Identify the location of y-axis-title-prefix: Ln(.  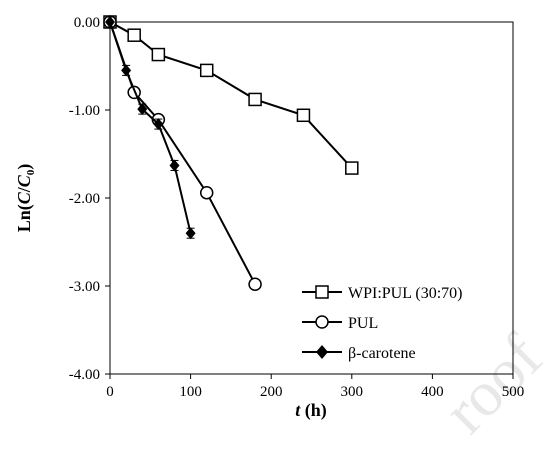
(24, 218).